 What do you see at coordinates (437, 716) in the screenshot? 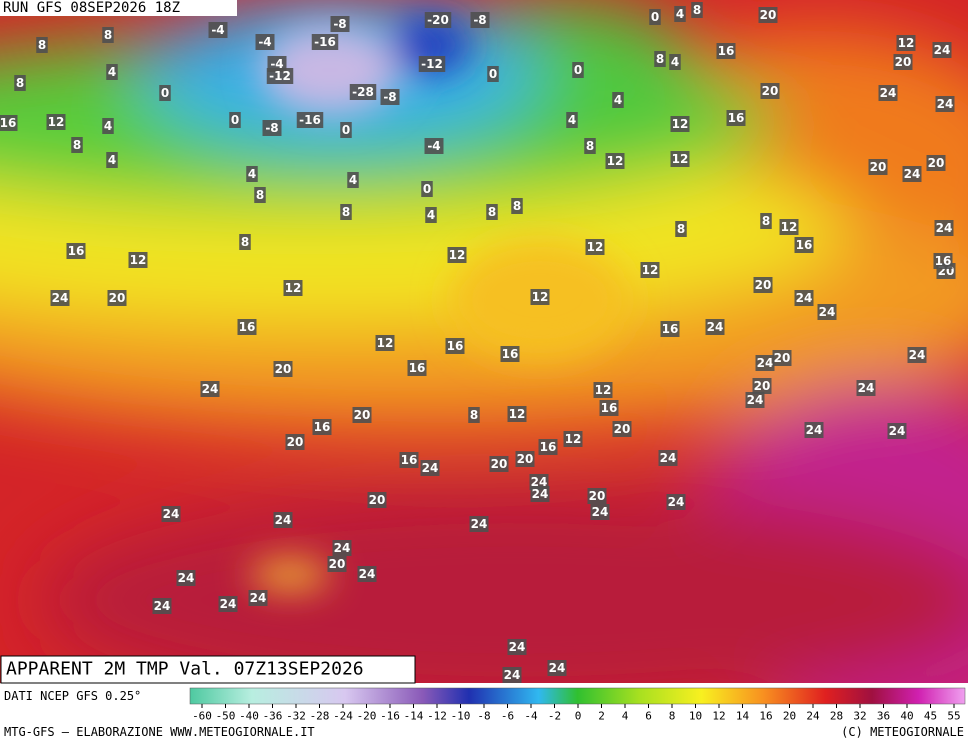
I see `colorbar-tick-label: -12` at bounding box center [437, 716].